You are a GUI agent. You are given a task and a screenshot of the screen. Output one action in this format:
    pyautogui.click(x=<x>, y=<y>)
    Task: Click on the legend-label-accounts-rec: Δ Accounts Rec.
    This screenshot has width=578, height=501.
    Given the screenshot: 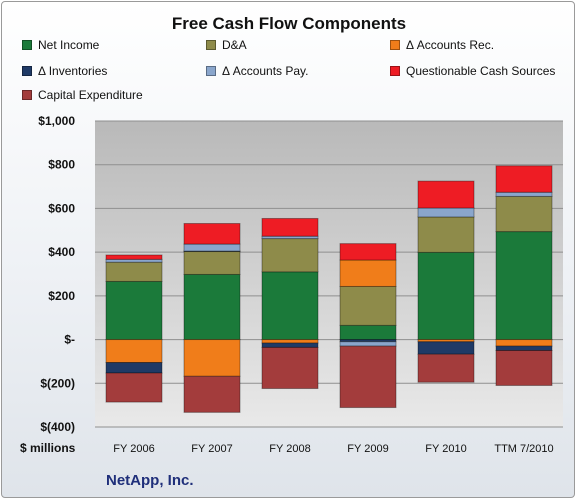 What is the action you would take?
    pyautogui.click(x=450, y=45)
    